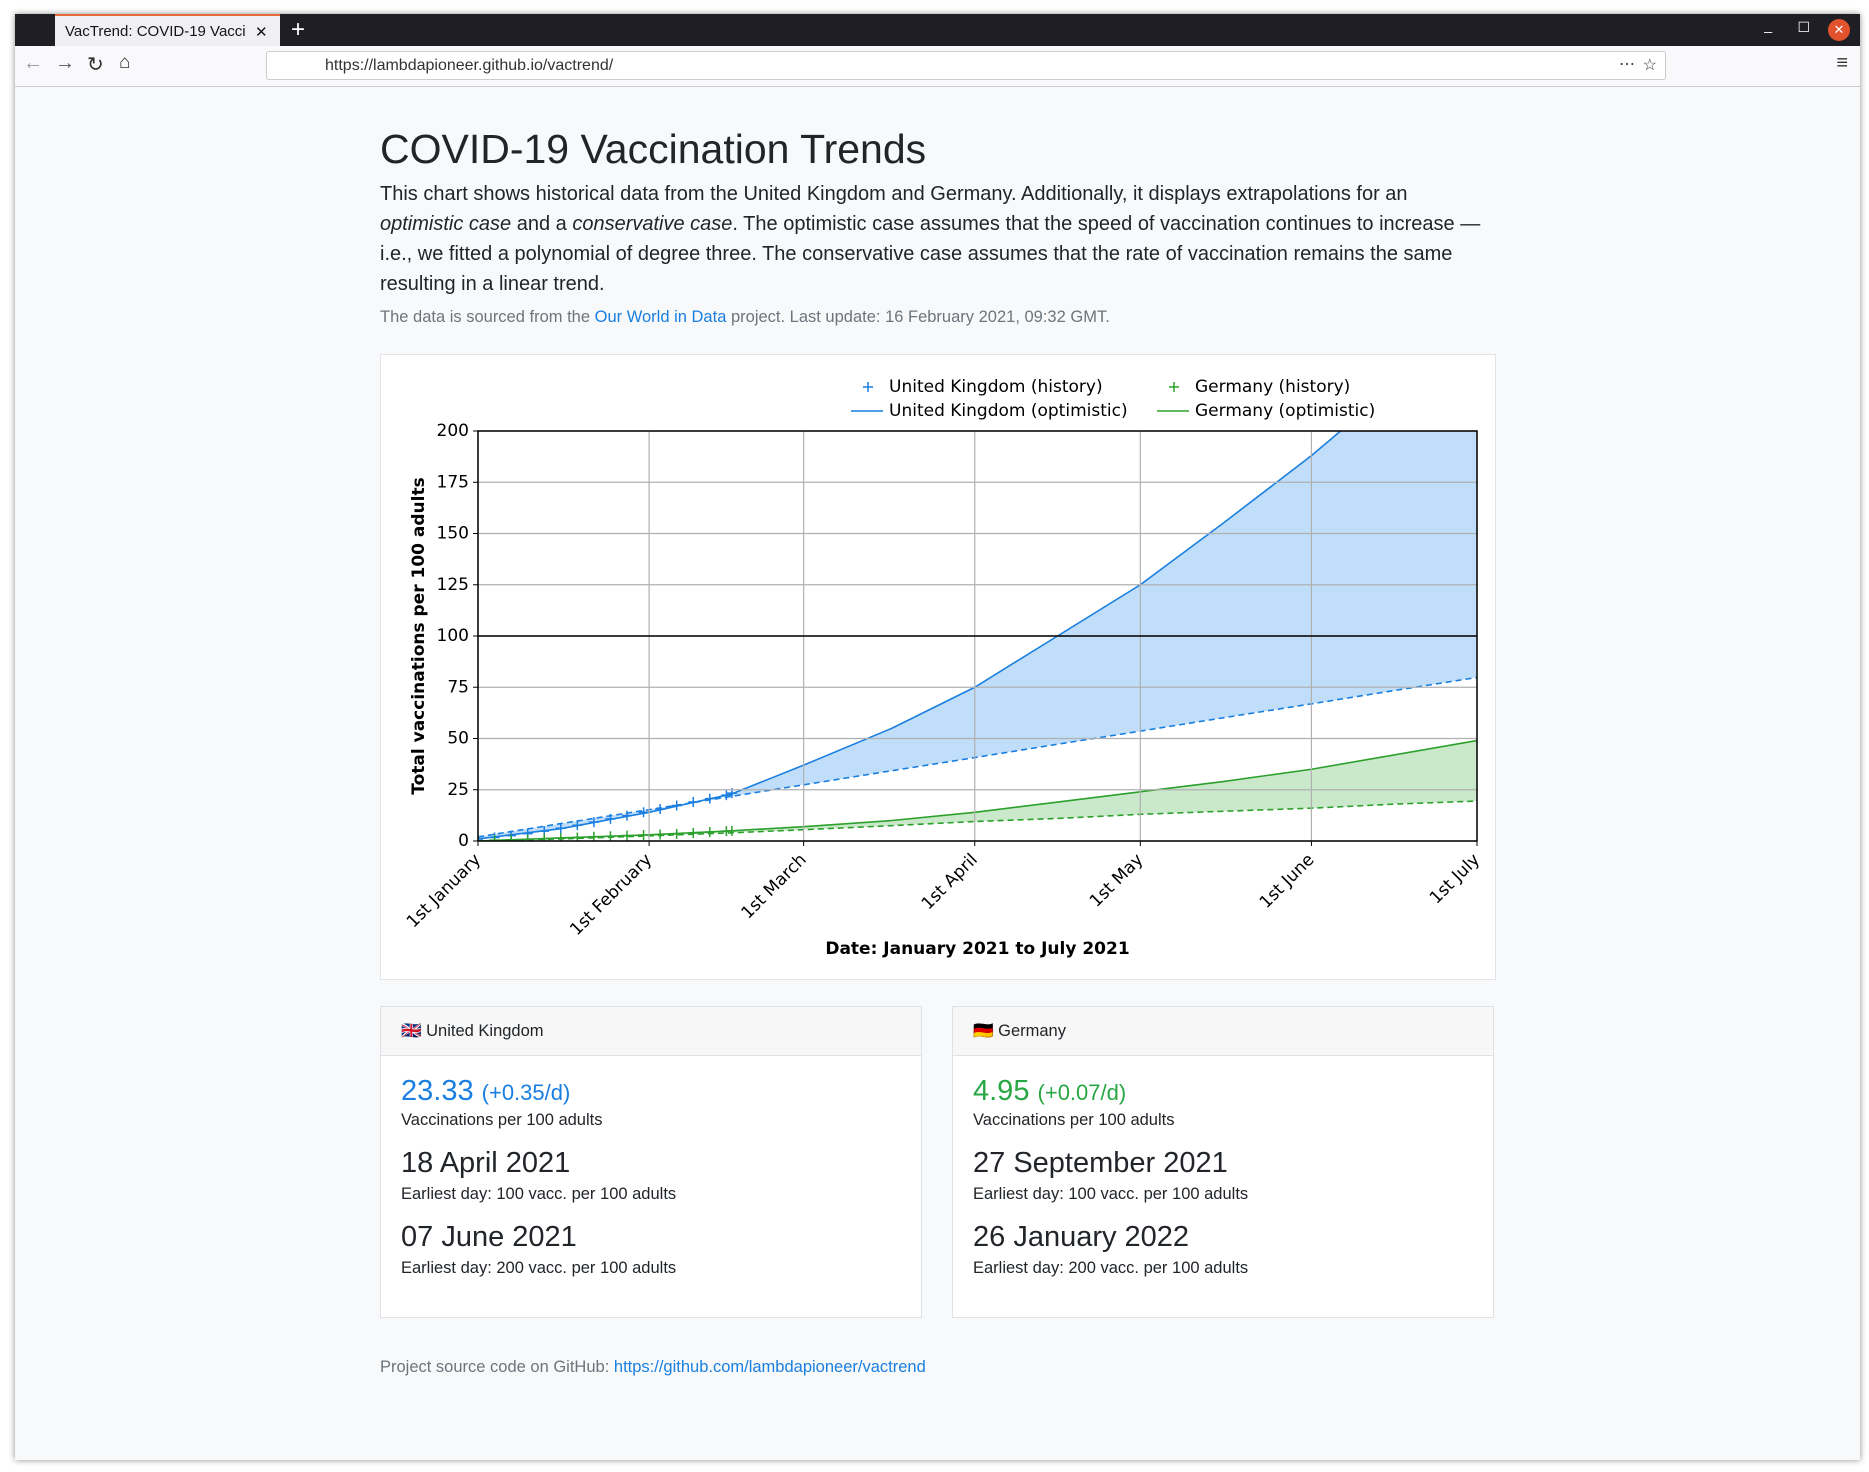  Describe the element at coordinates (33, 63) in the screenshot. I see `back: ←` at that location.